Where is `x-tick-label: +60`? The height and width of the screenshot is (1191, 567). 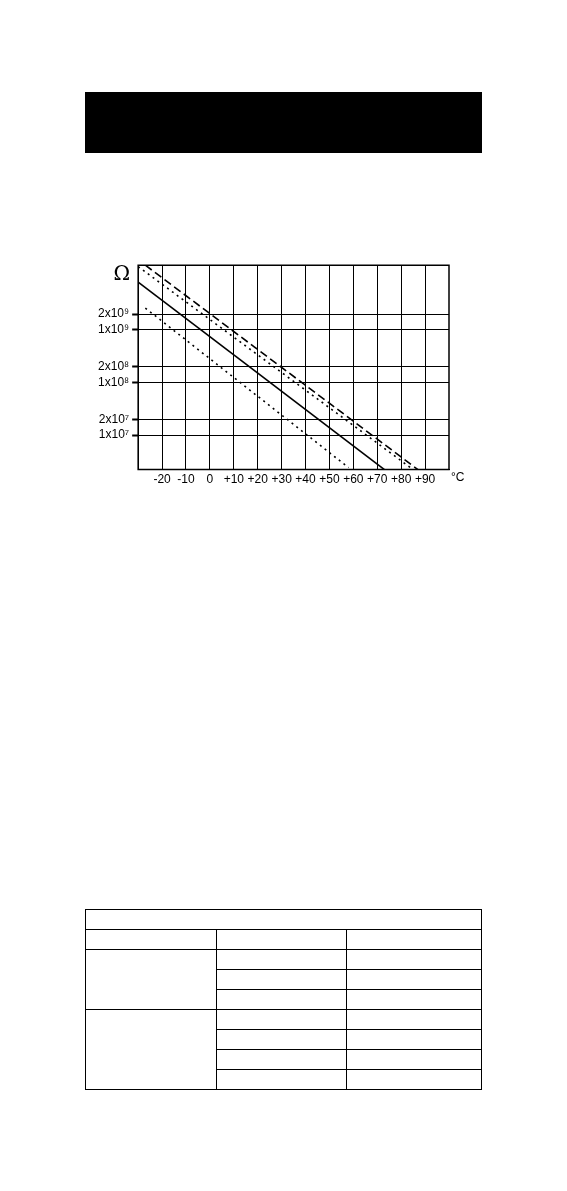 x-tick-label: +60 is located at coordinates (353, 479).